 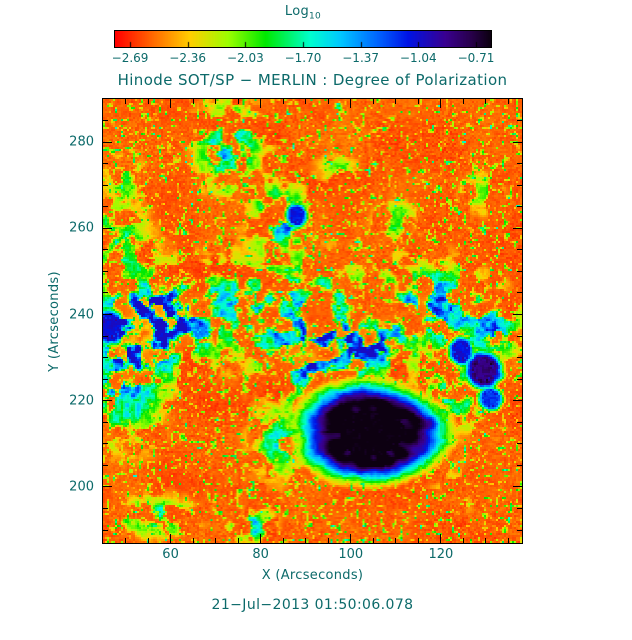 I want to click on y-axis-tick-labels: 200 220 240 260 280, so click(x=77, y=321).